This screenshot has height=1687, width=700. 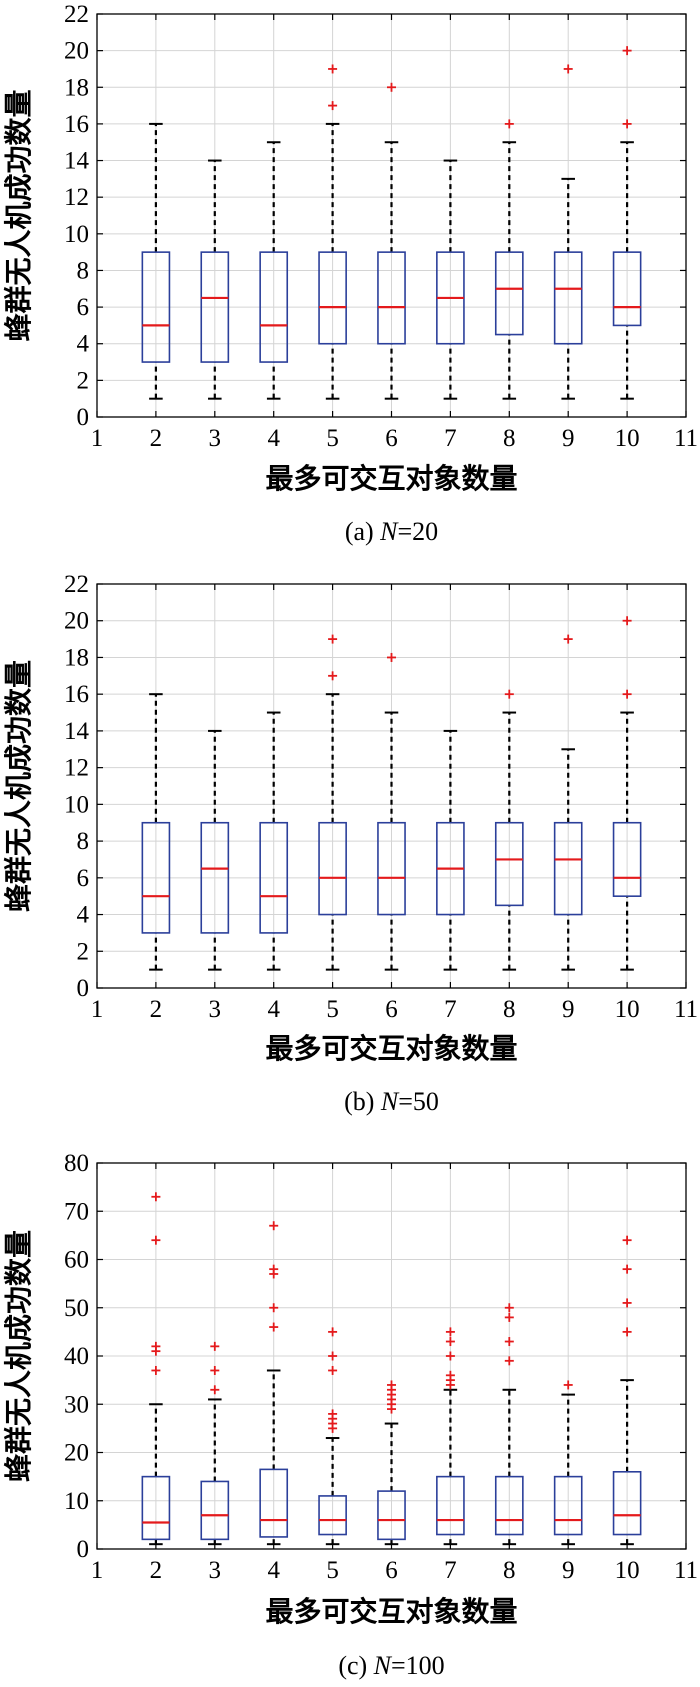 What do you see at coordinates (83, 915) in the screenshot?
I see `y-tick-label: 4` at bounding box center [83, 915].